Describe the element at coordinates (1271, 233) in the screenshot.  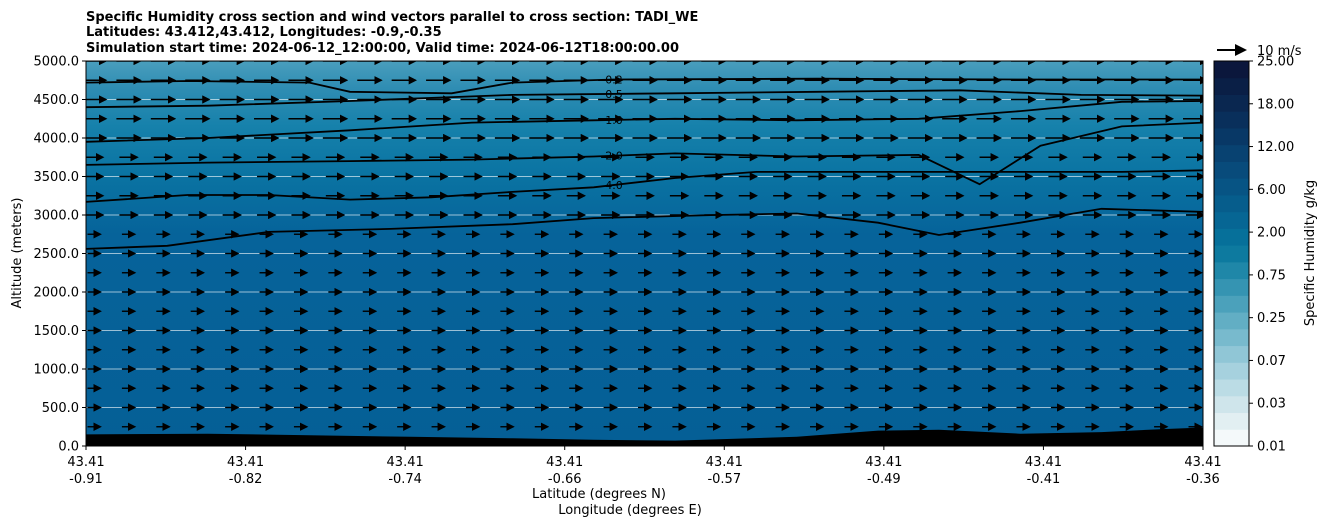
I see `colorbar-tick-label: 2.00` at that location.